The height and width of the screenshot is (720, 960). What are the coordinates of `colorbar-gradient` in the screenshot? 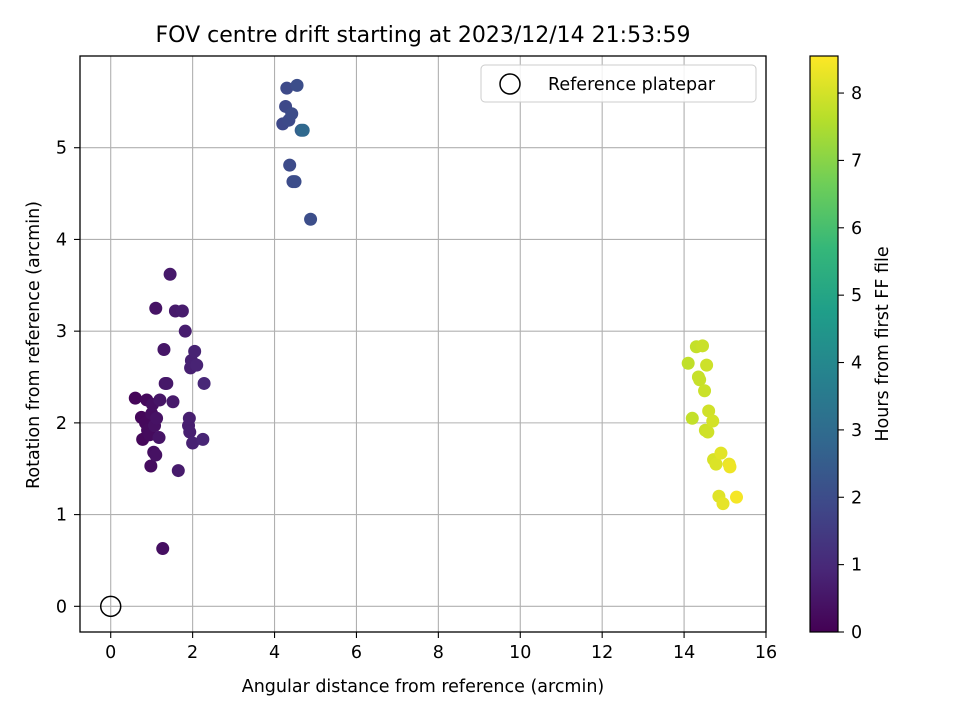 It's located at (824, 344).